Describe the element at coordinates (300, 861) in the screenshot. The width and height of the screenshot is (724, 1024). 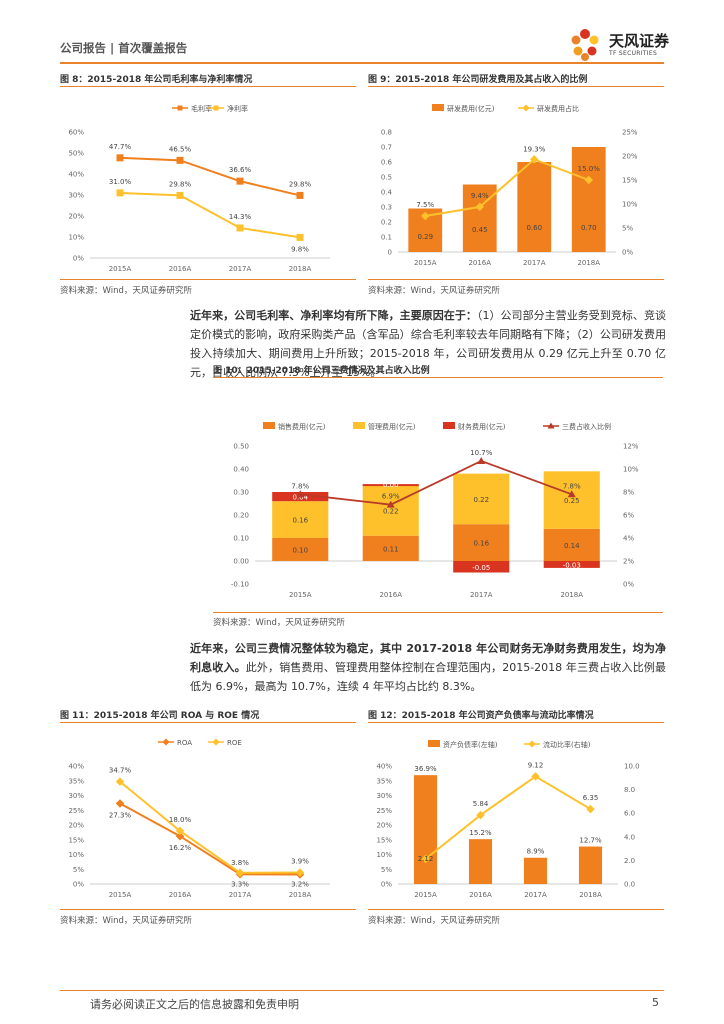
I see `line-value-label: 3.9%` at that location.